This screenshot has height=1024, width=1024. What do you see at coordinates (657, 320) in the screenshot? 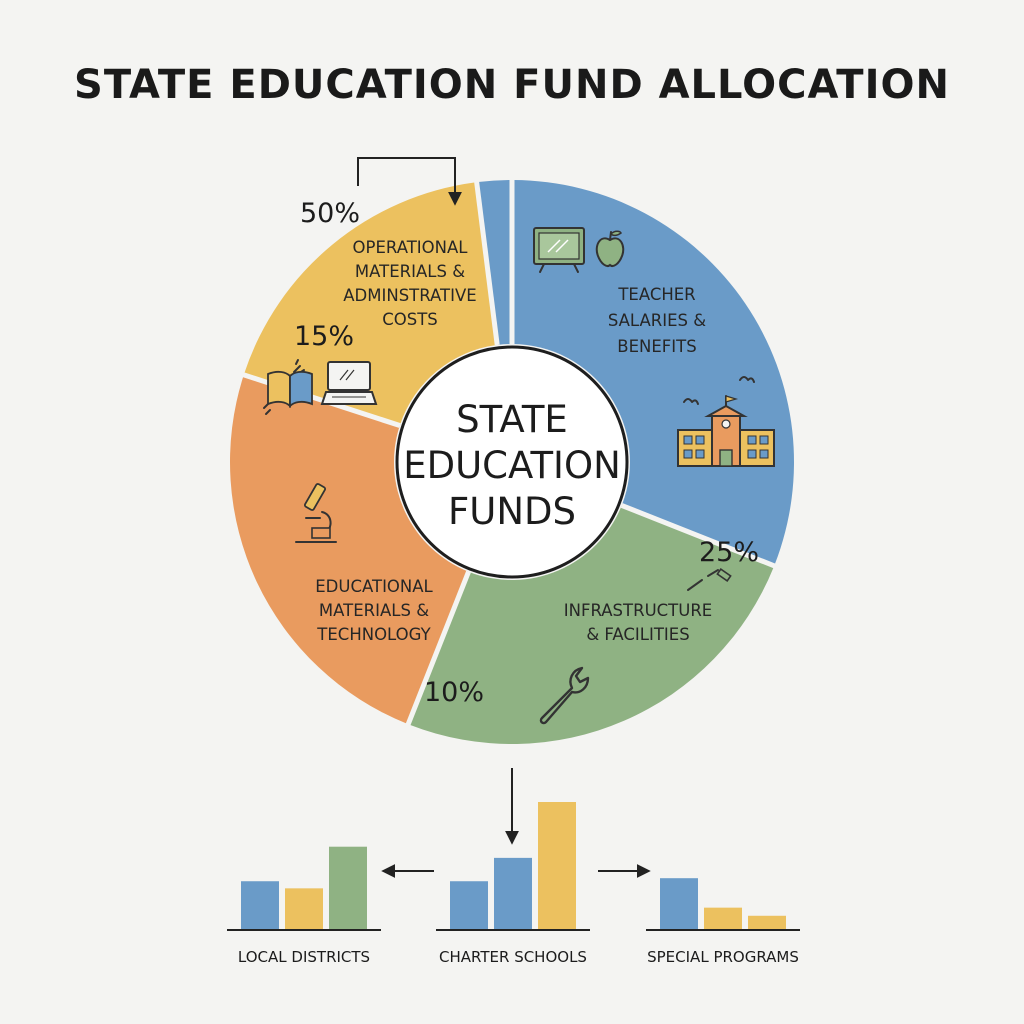
I see `segment-label-line: SALARIES &` at bounding box center [657, 320].